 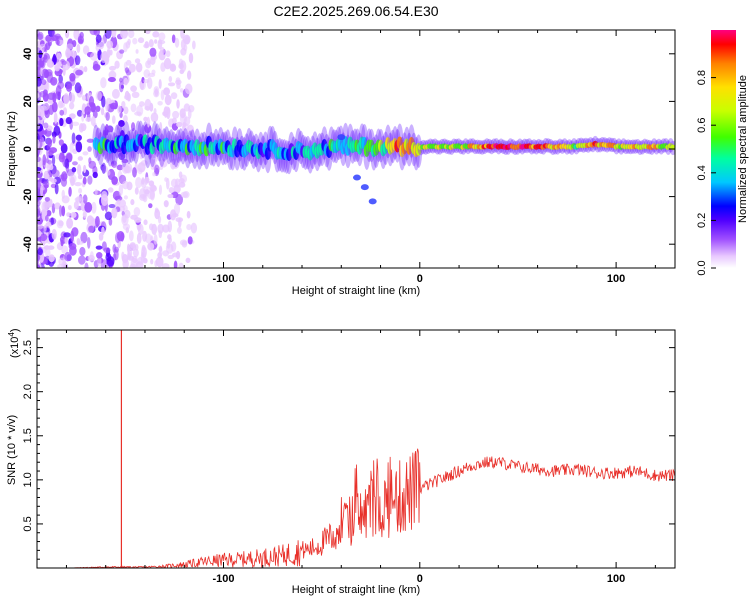 I want to click on spectrogram-y-tick-label: 40, so click(x=28, y=54).